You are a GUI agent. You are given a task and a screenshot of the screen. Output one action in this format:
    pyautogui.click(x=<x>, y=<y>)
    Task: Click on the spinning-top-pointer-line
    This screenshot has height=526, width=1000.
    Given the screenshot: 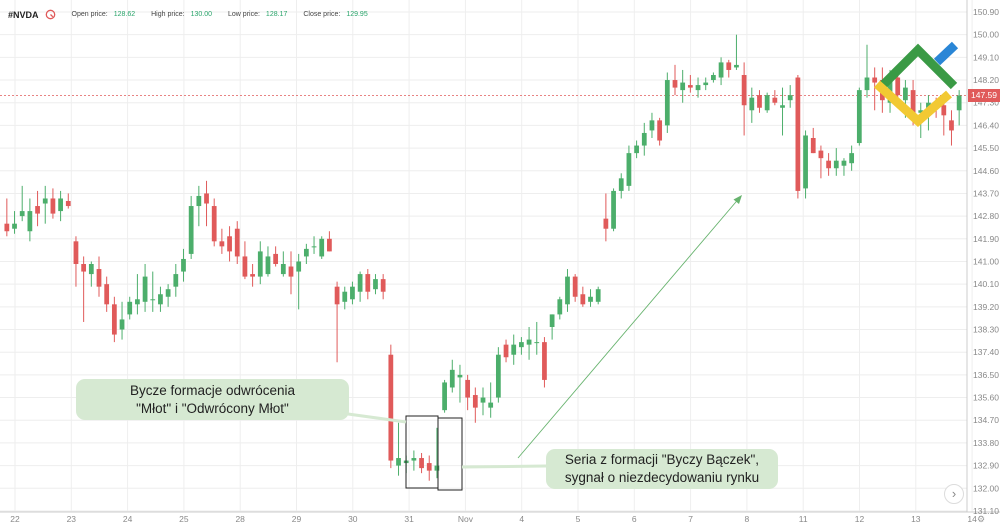 What is the action you would take?
    pyautogui.click(x=504, y=466)
    